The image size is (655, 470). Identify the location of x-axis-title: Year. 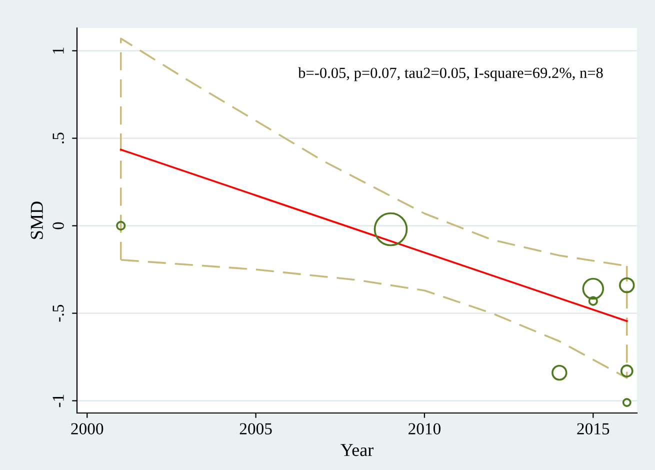
(357, 450).